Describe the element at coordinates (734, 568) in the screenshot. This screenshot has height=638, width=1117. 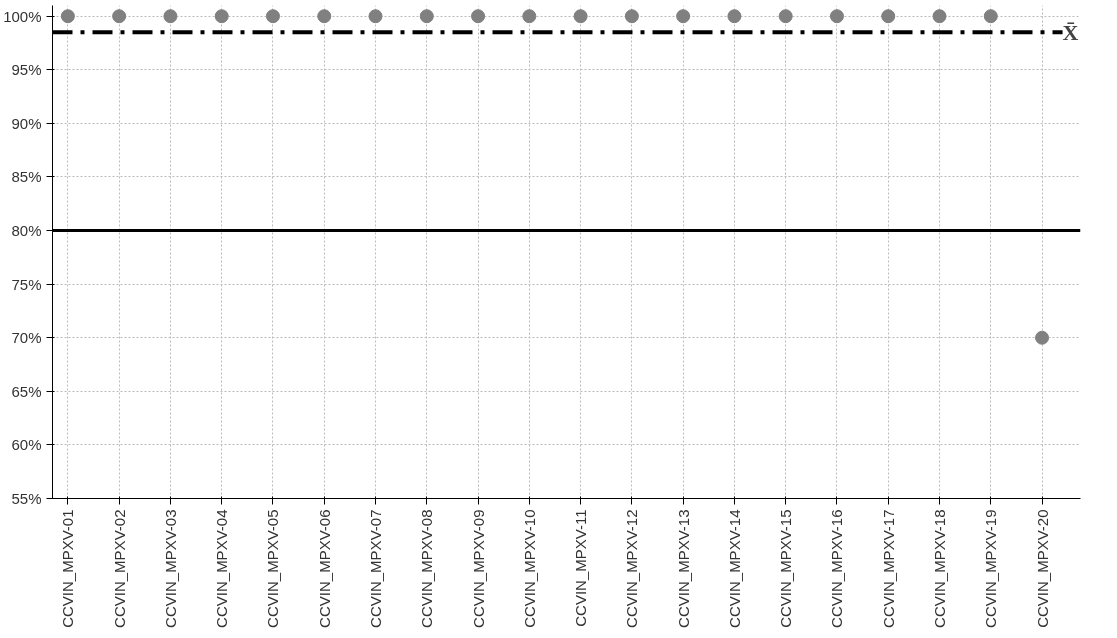
I see `x-tick-label: CCVIN_MPXV-14` at that location.